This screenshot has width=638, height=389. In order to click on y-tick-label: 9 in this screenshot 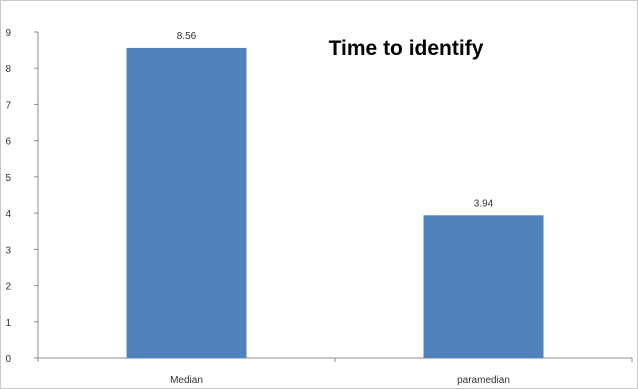, I will do `click(8, 33)`.